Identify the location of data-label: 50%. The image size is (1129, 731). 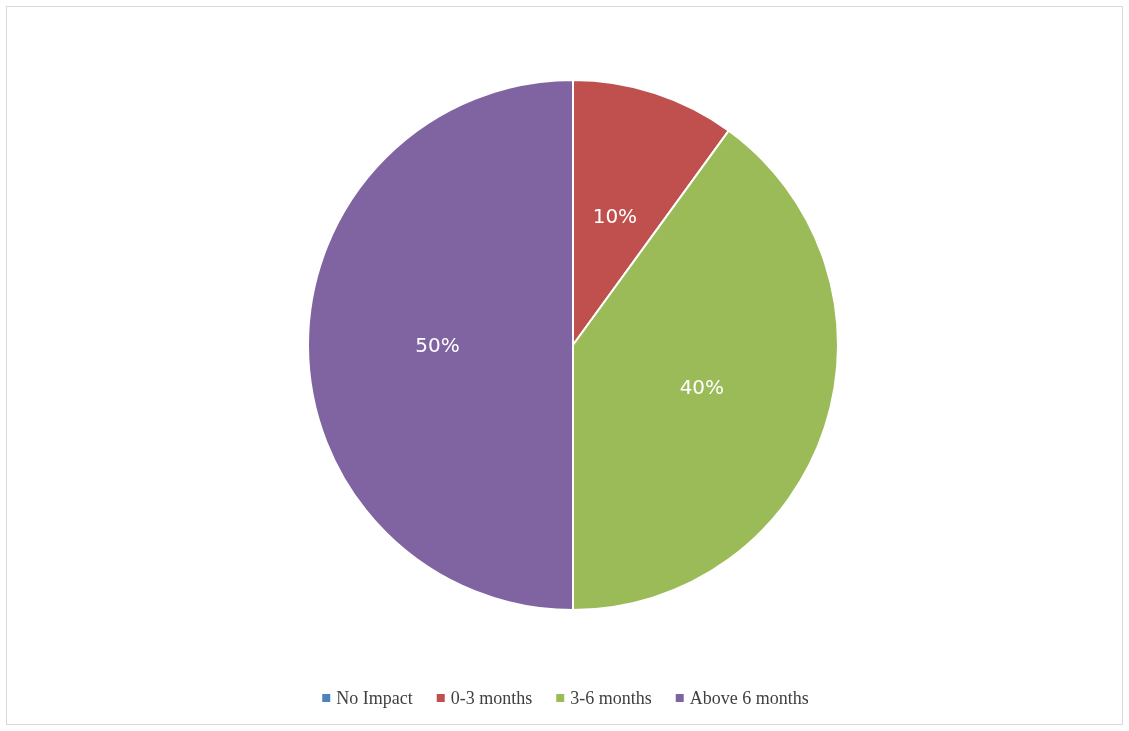
(437, 345).